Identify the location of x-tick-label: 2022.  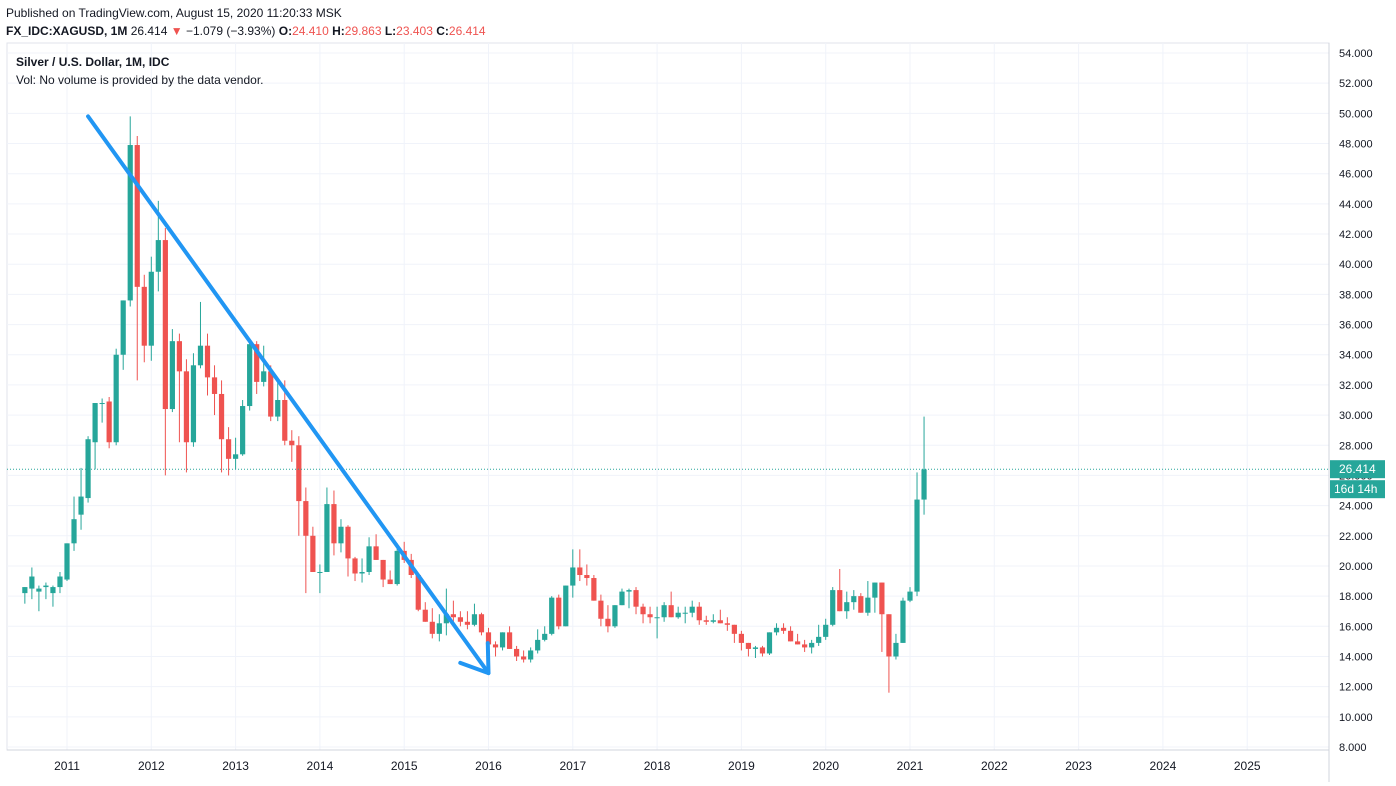
(994, 766).